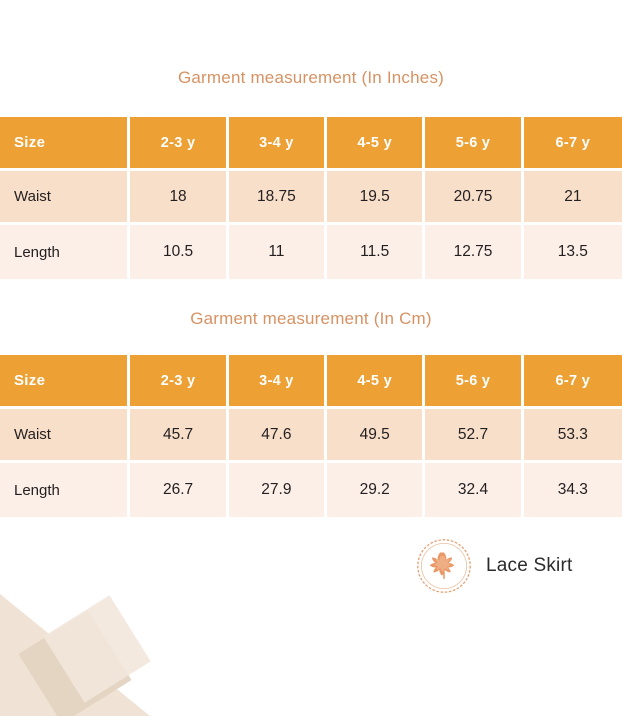  I want to click on decor-square-light, so click(97, 649).